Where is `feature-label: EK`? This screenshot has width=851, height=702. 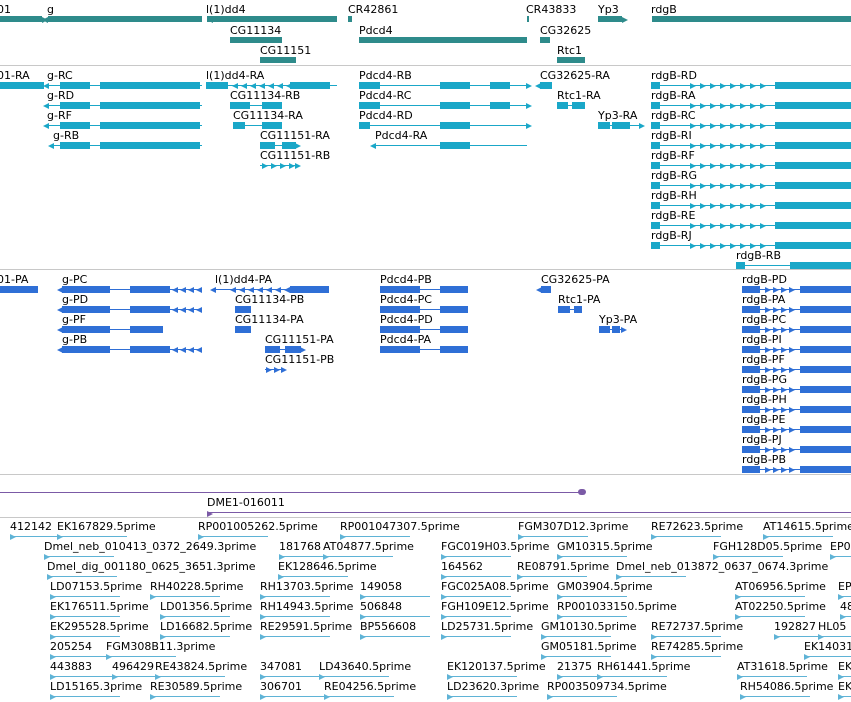 feature-label: EK is located at coordinates (844, 686).